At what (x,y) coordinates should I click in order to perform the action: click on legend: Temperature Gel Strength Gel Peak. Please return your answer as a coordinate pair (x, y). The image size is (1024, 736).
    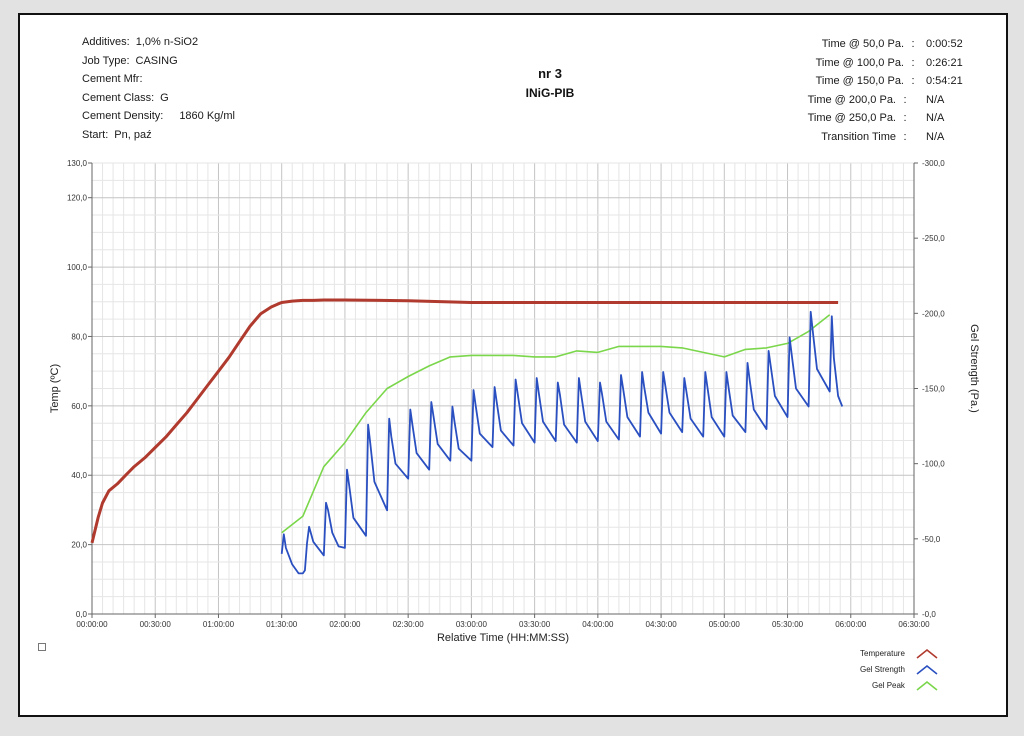
    Looking at the image, I should click on (899, 669).